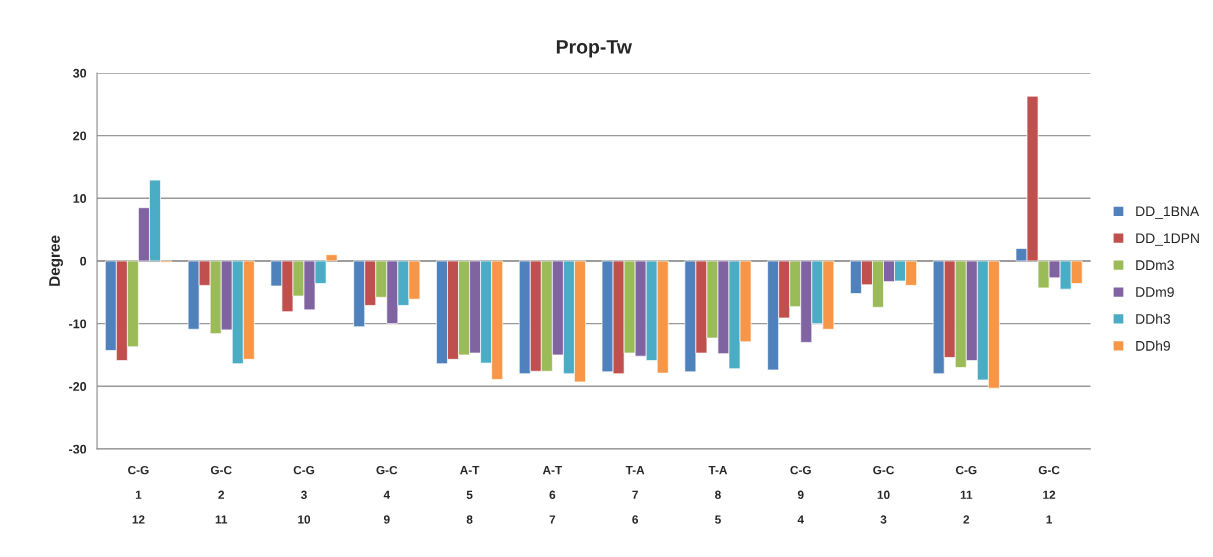  What do you see at coordinates (552, 495) in the screenshot?
I see `category-label: A-T 6 7` at bounding box center [552, 495].